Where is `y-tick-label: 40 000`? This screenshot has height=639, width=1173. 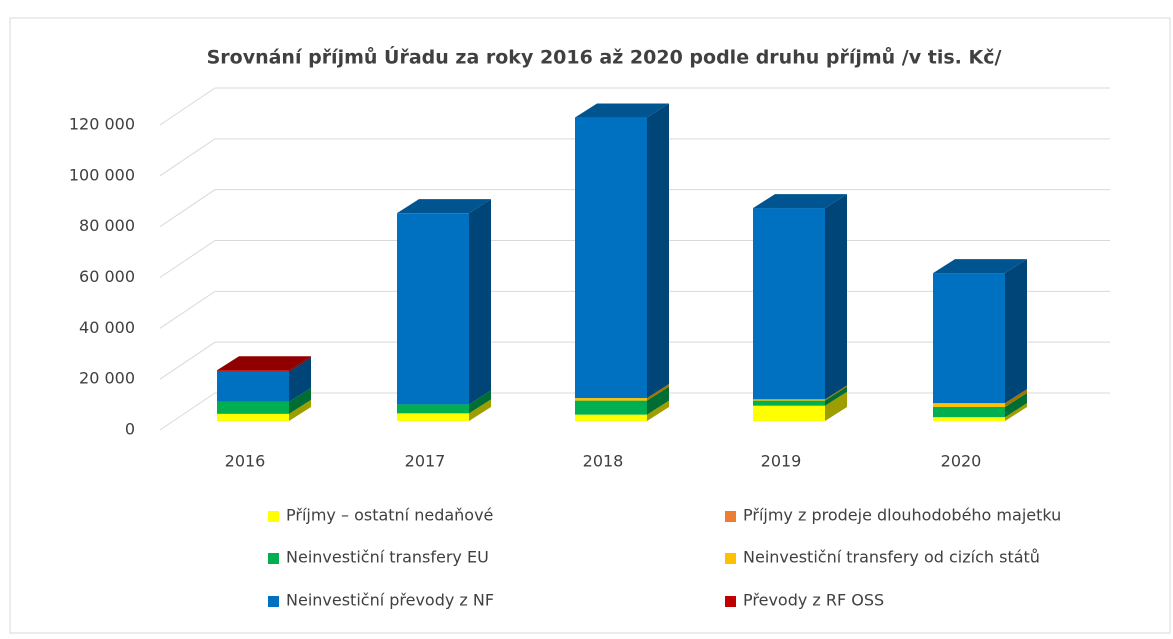
y-tick-label: 40 000 is located at coordinates (107, 327).